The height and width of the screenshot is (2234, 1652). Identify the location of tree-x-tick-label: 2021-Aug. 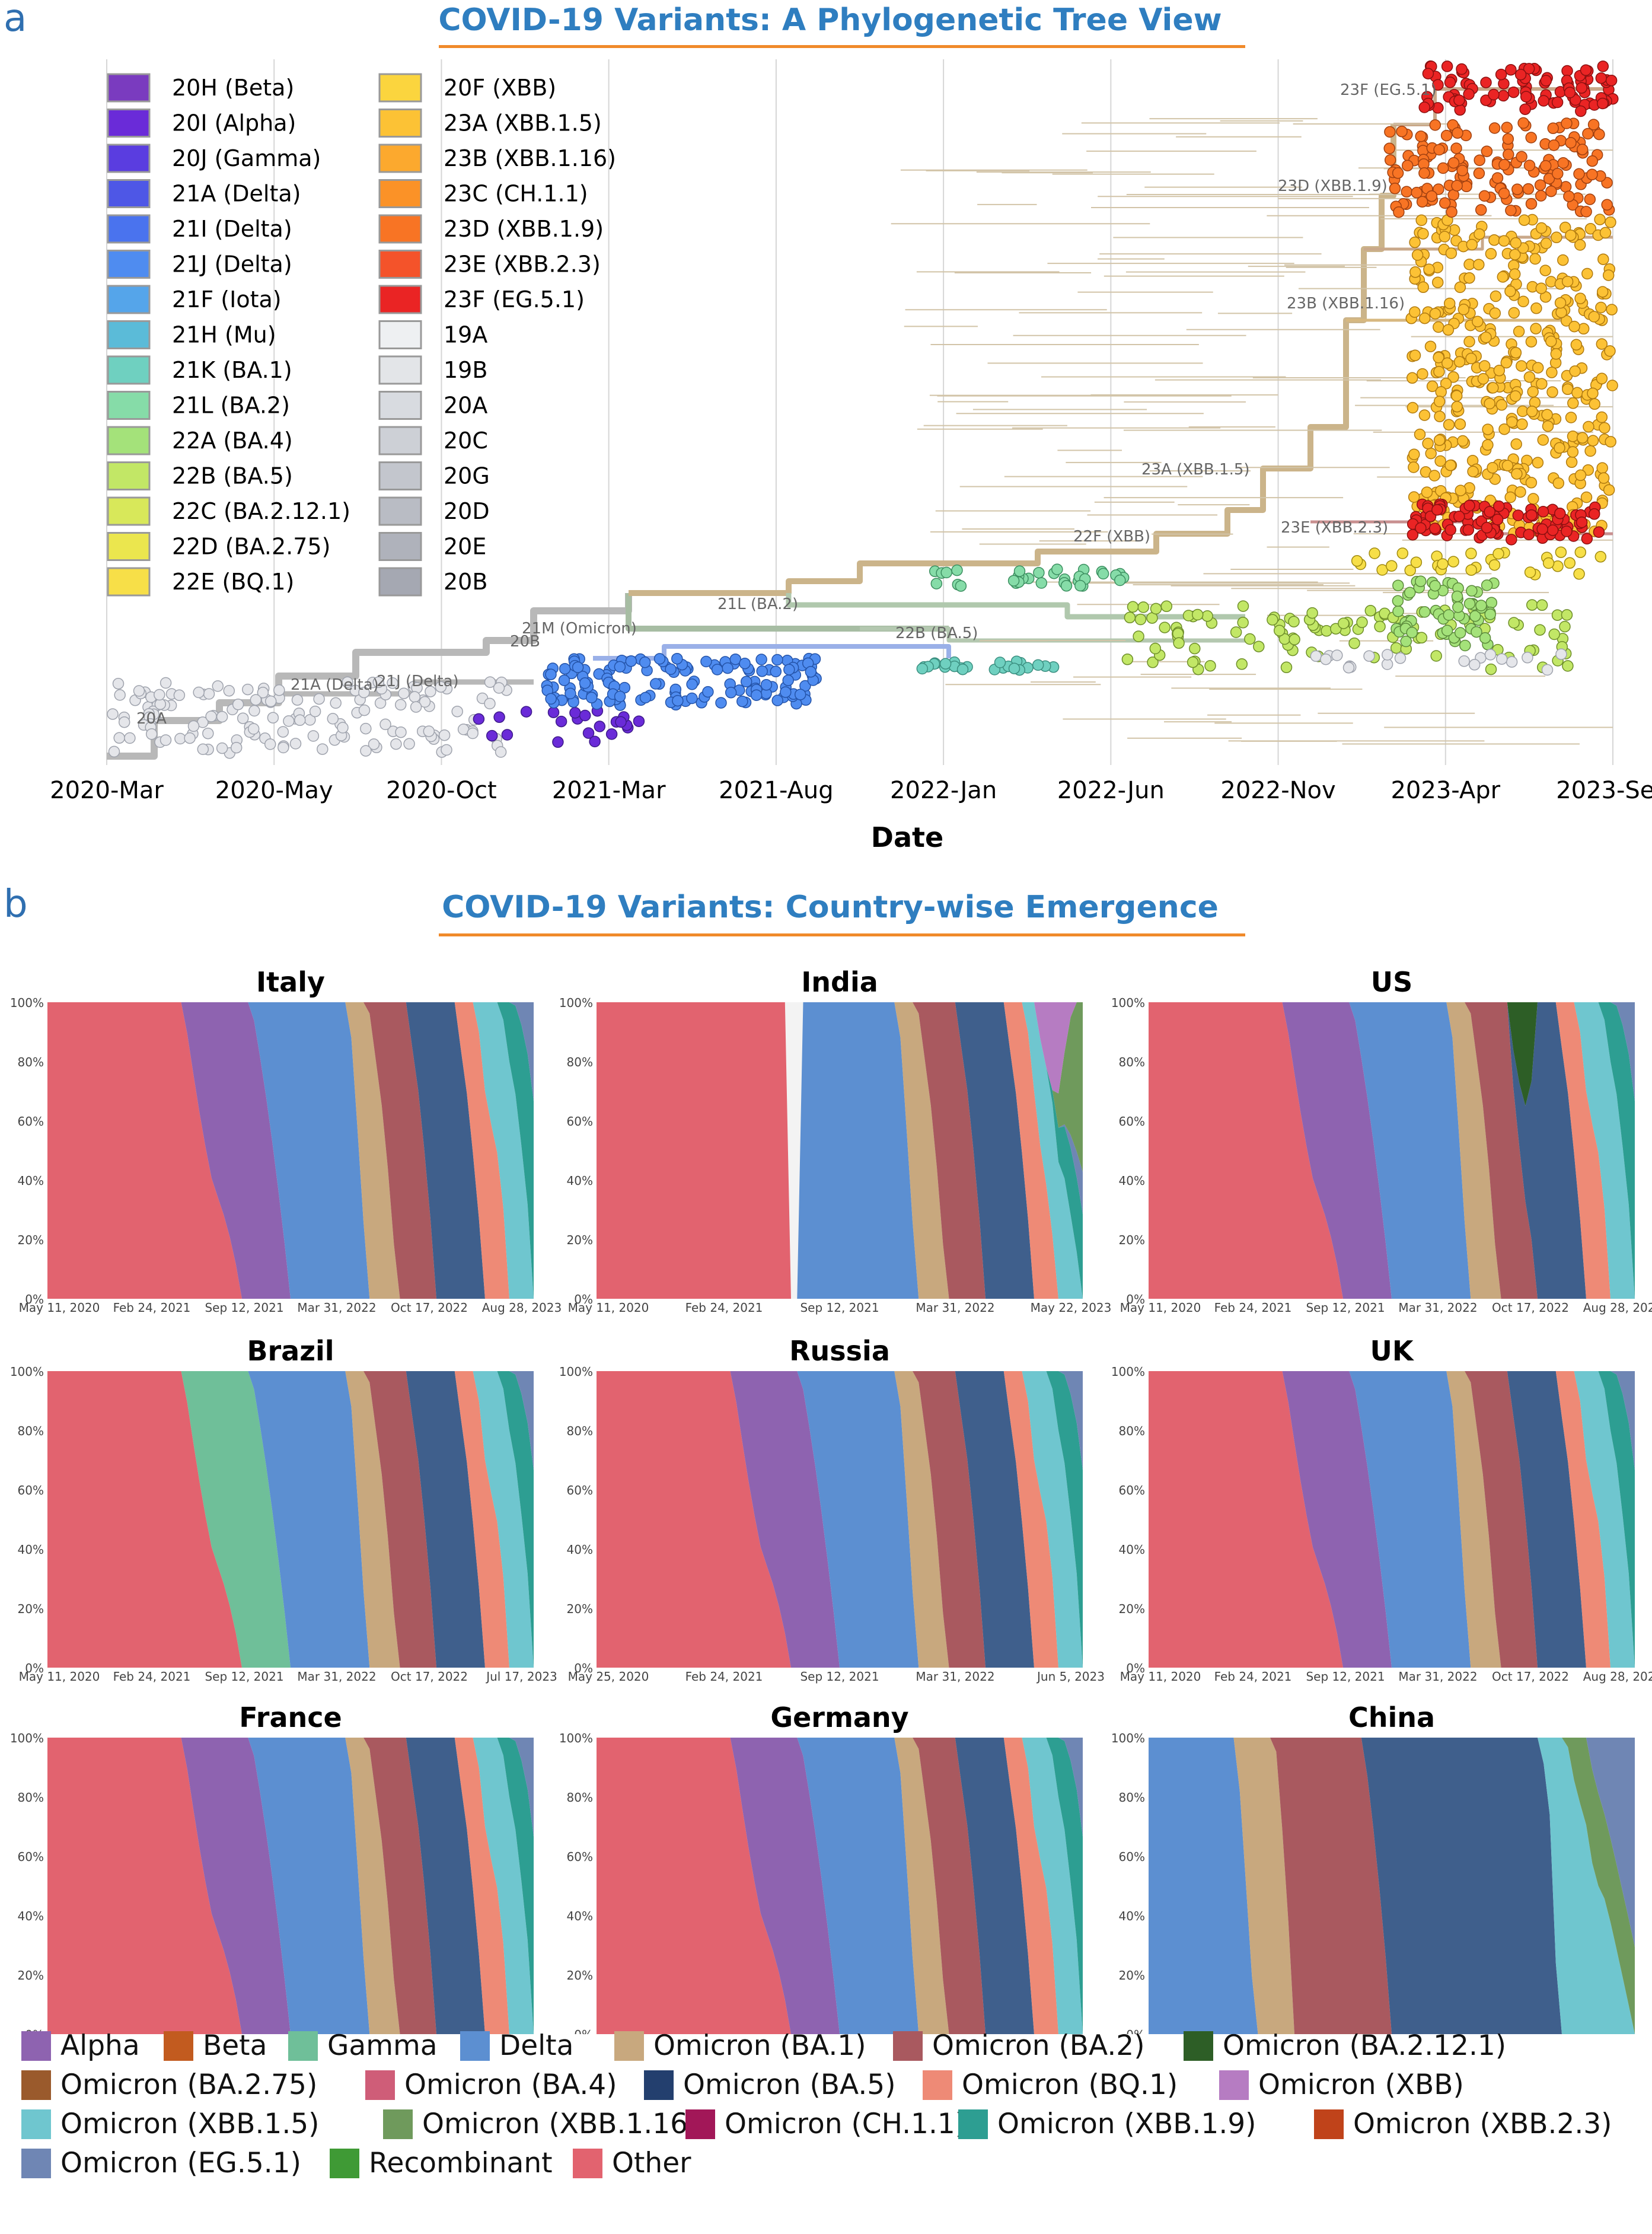
(776, 790).